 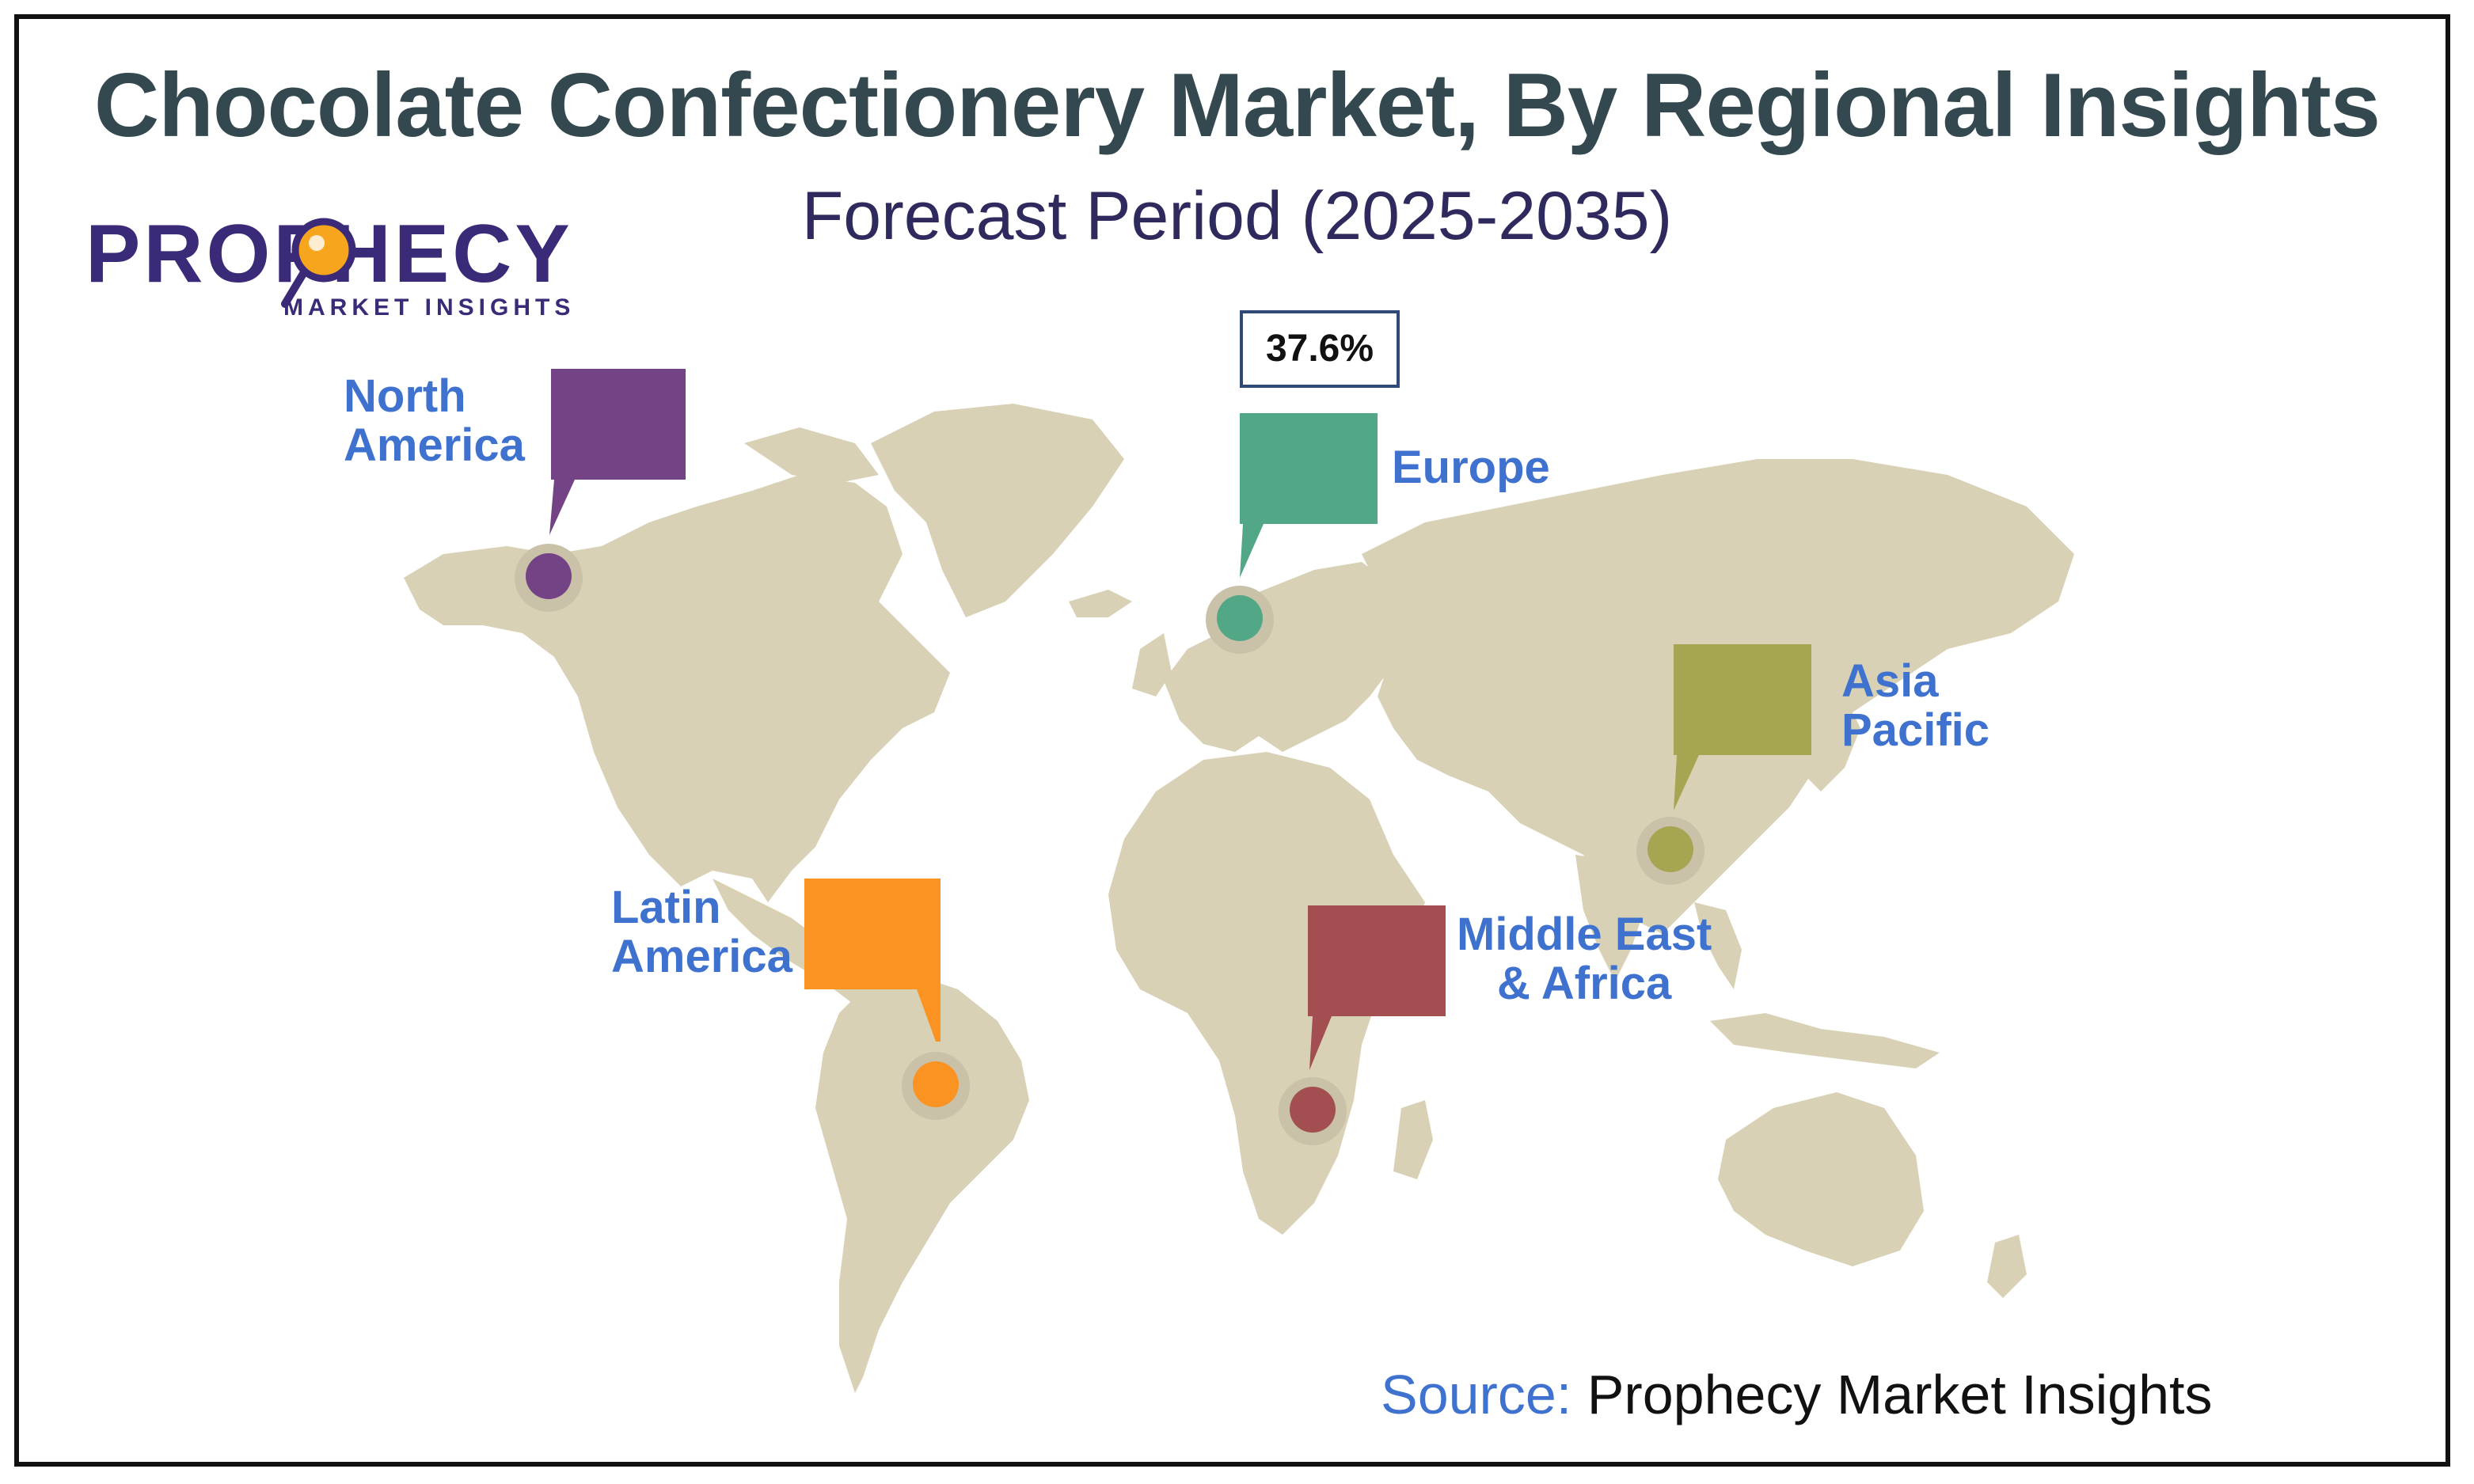 I want to click on label-europe: Europe, so click(x=1471, y=467).